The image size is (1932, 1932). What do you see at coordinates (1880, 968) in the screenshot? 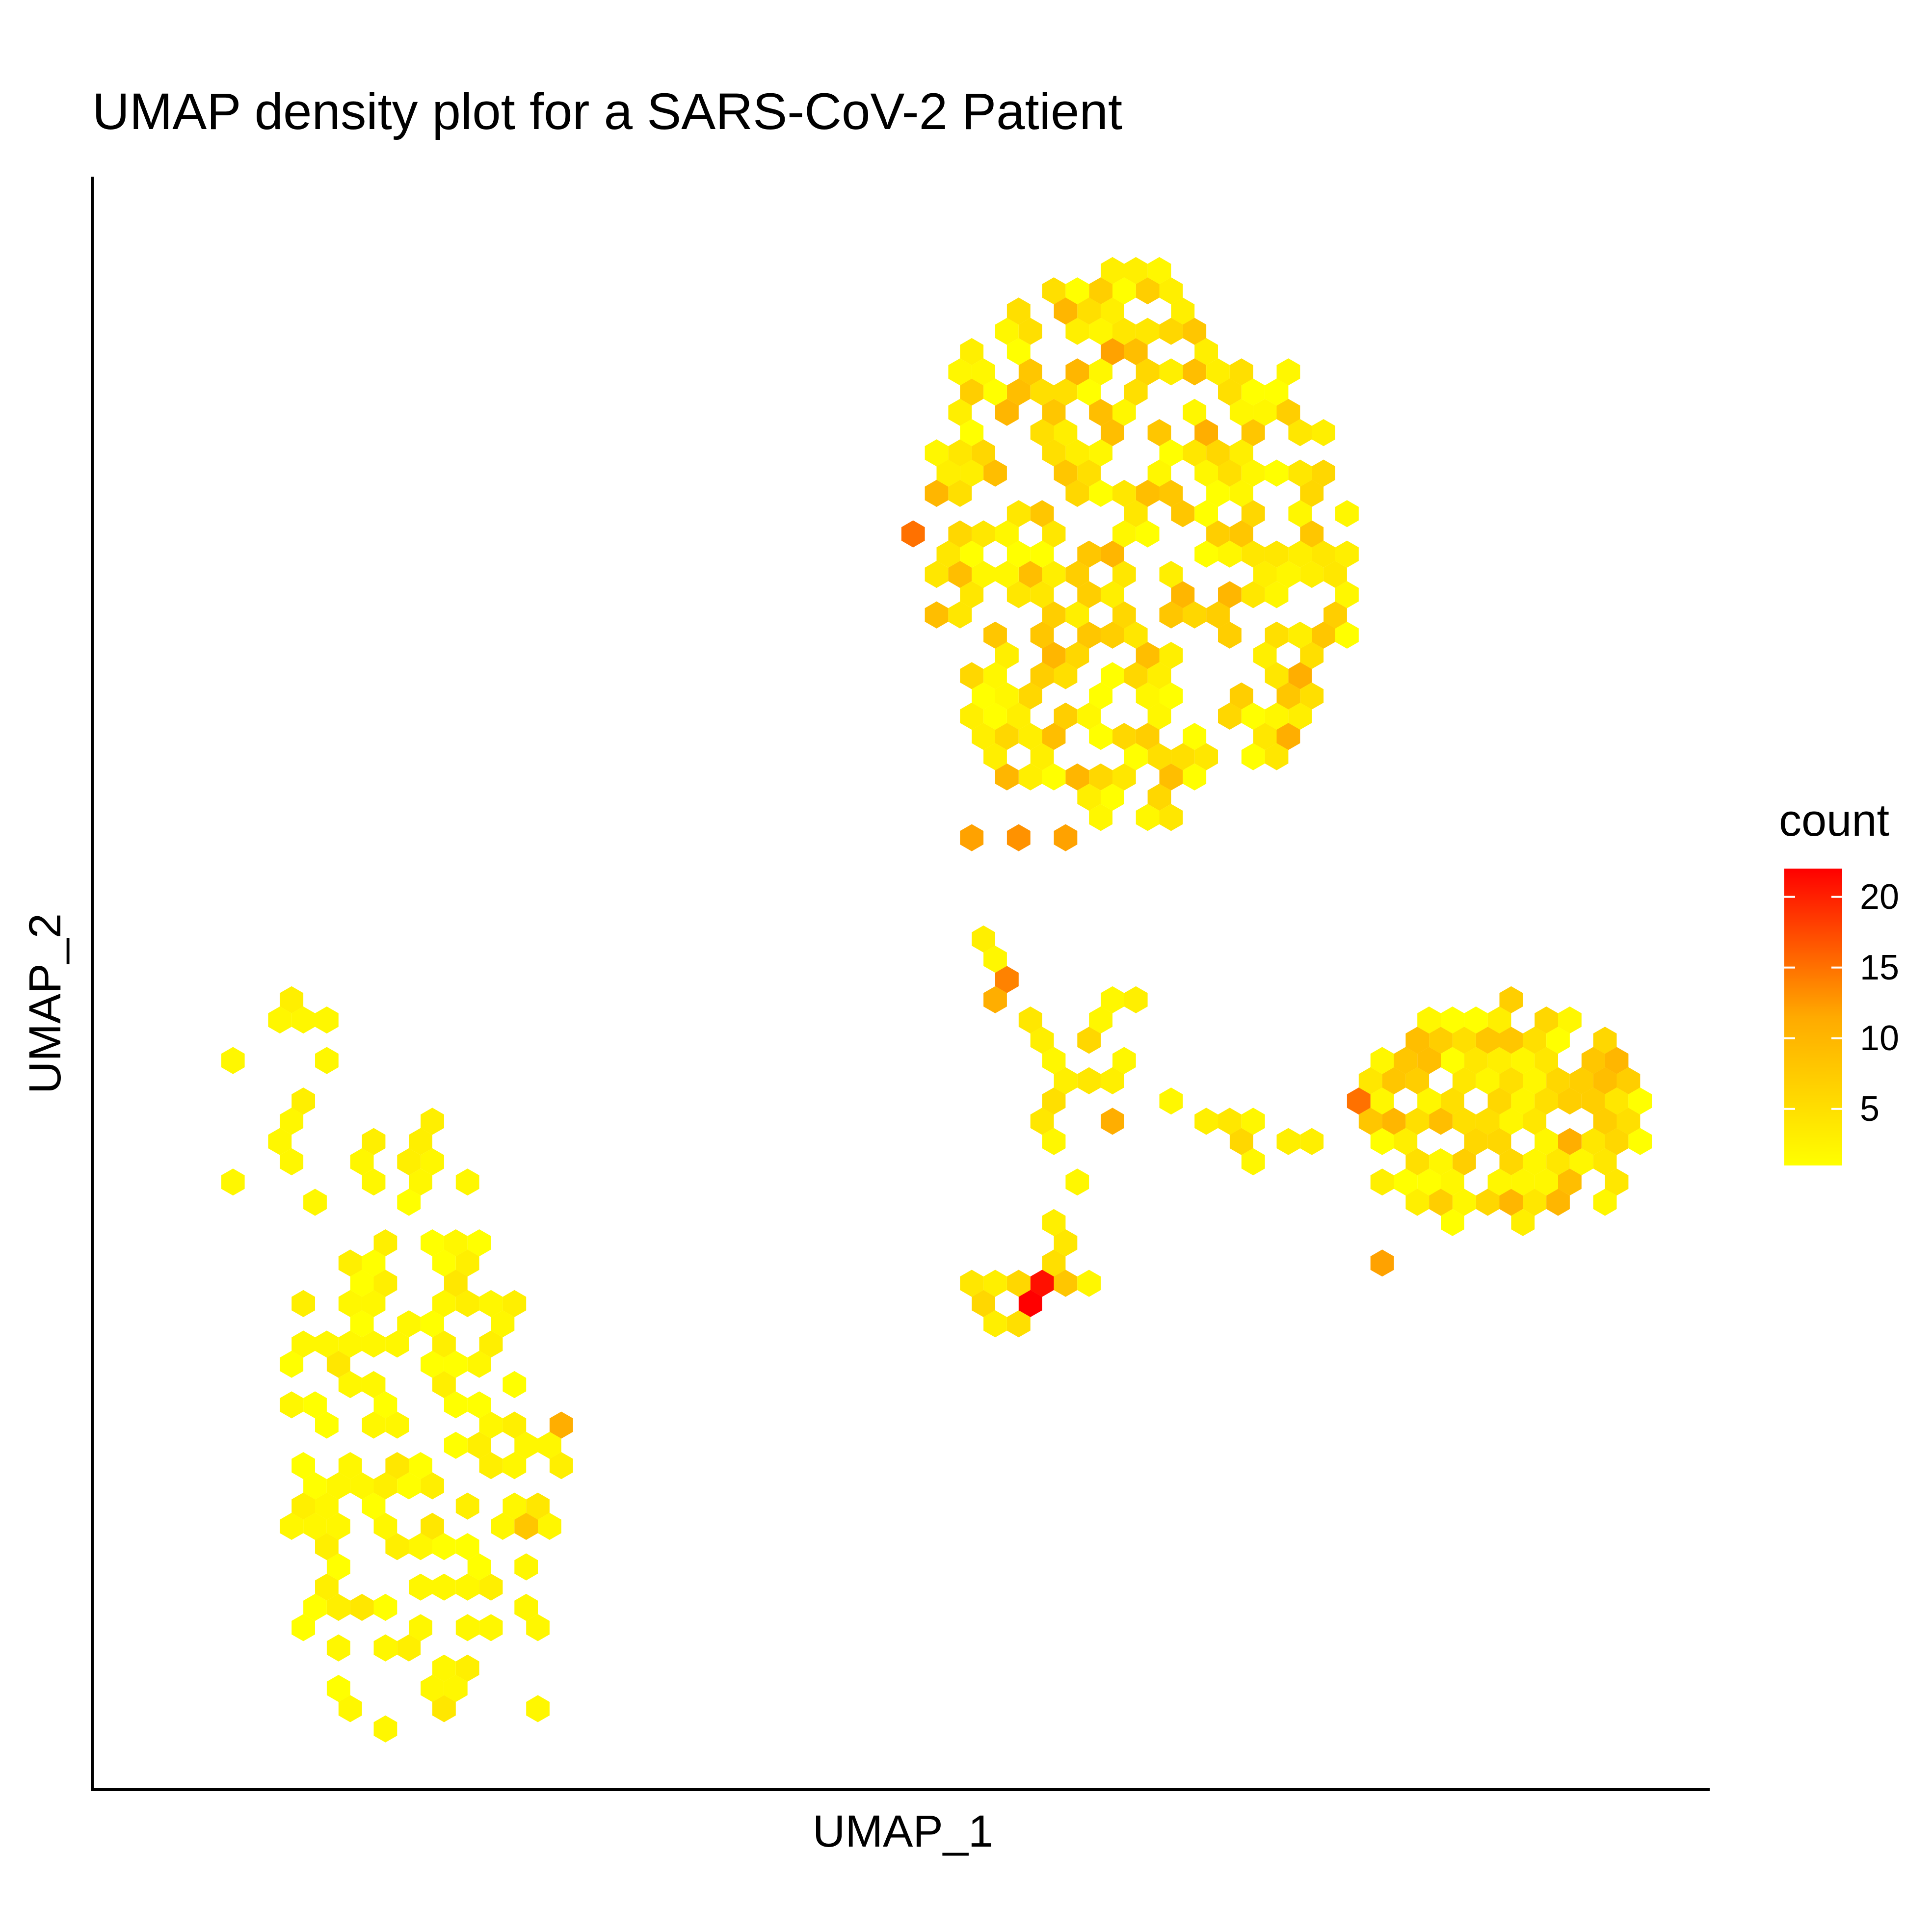
I see `legend-tick-label: 15` at bounding box center [1880, 968].